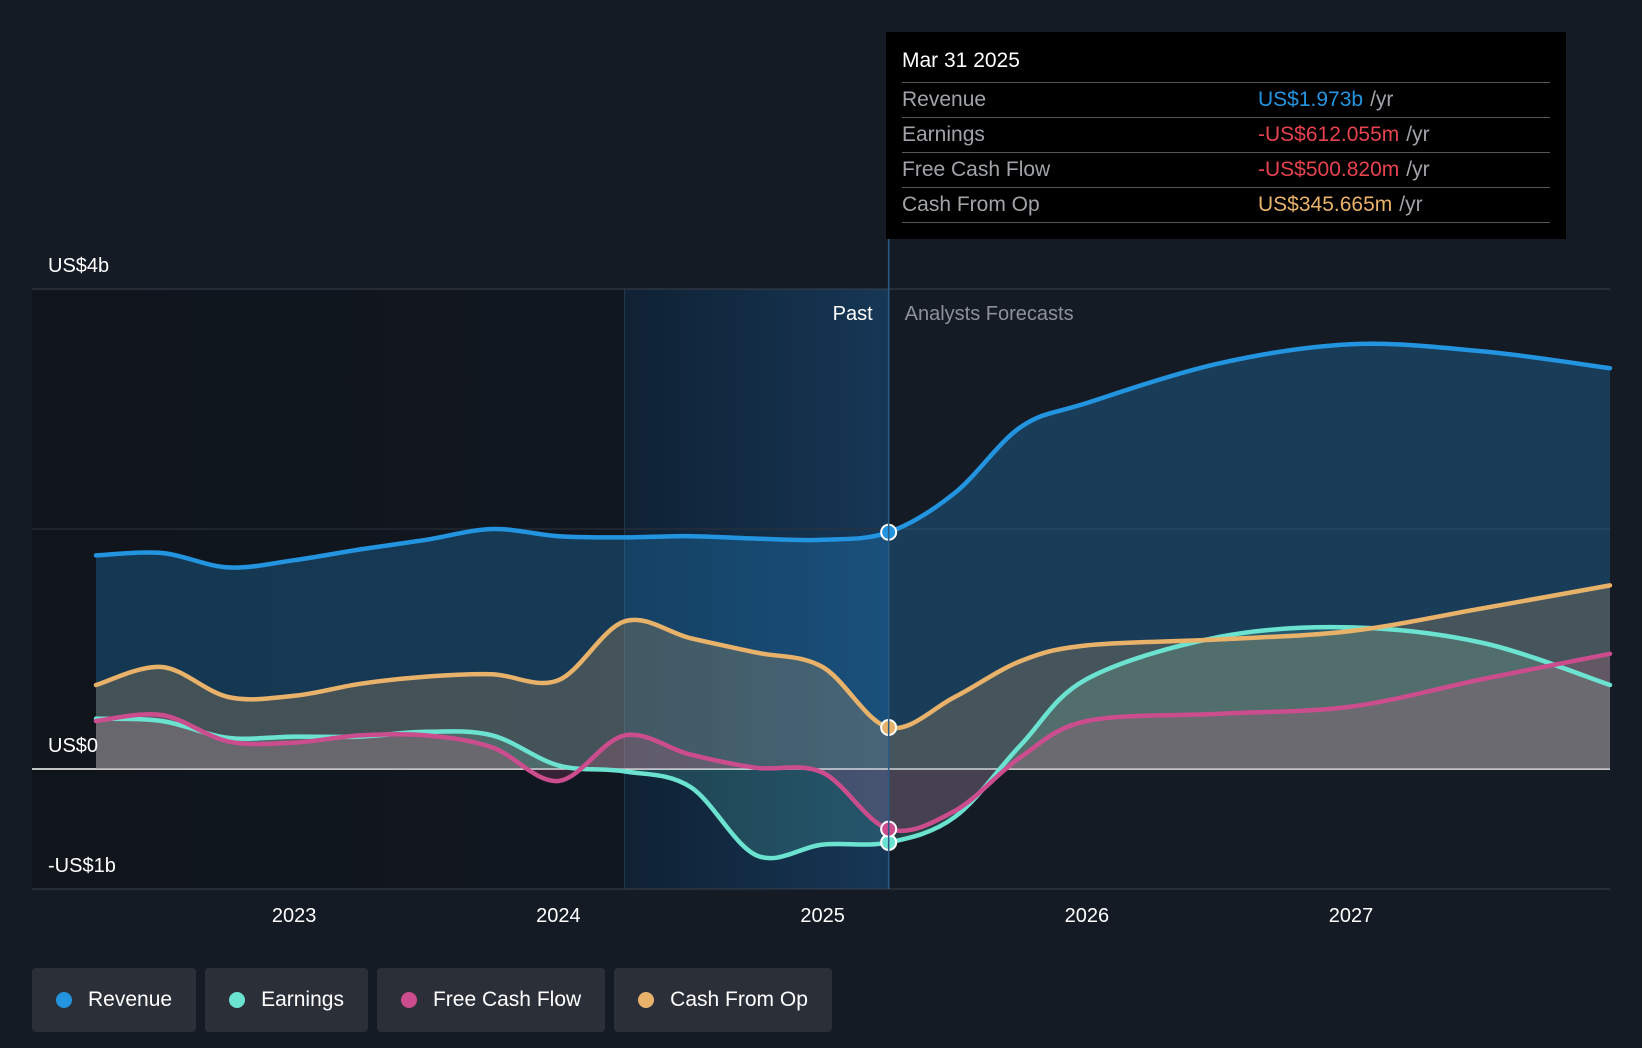  Describe the element at coordinates (1329, 169) in the screenshot. I see `tooltip-value: -US$500.820m` at that location.